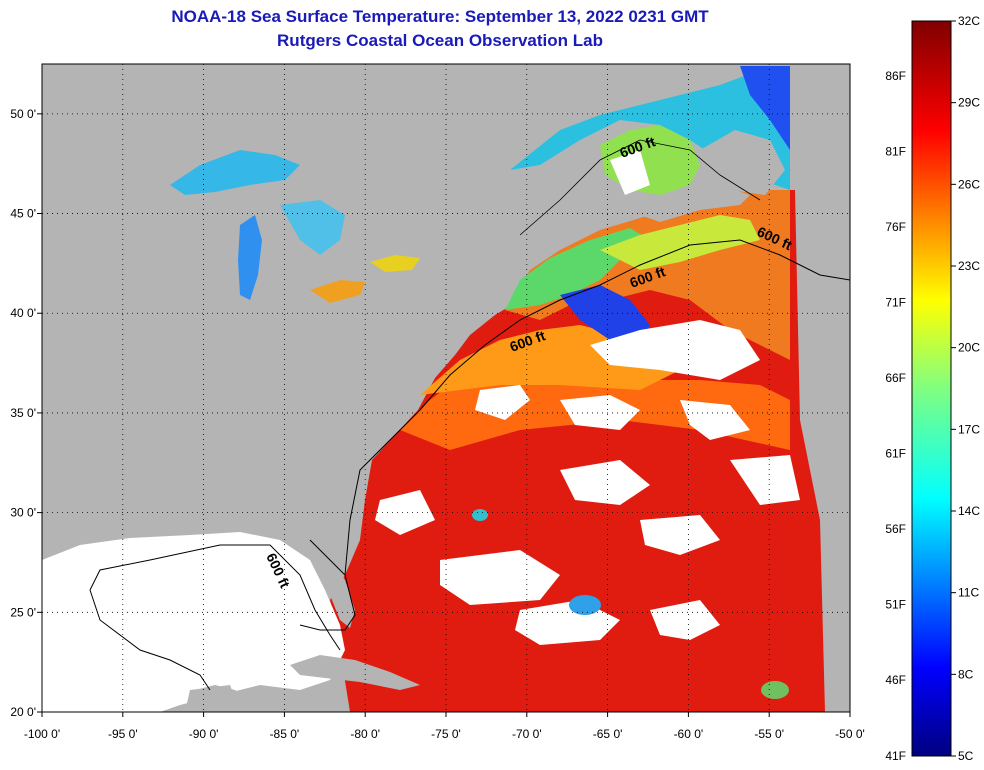  I want to click on longitude-tick-label: -60 0', so click(689, 734).